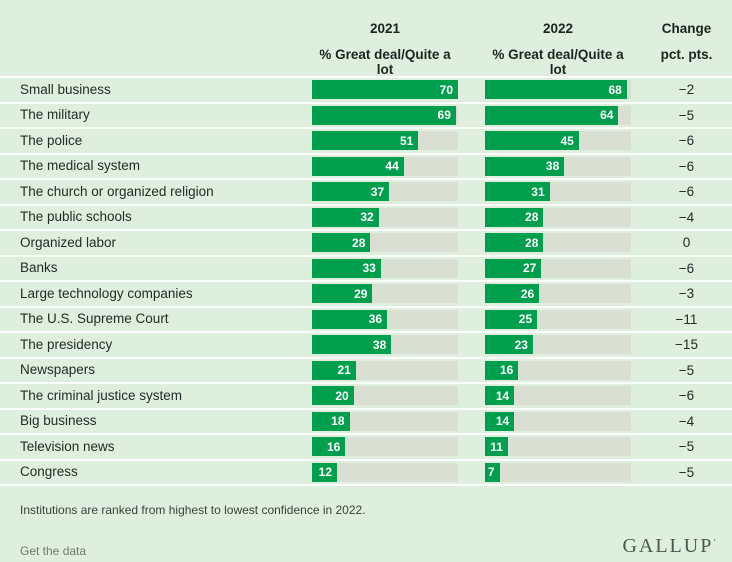  What do you see at coordinates (350, 319) in the screenshot?
I see `bar-2021: 36` at bounding box center [350, 319].